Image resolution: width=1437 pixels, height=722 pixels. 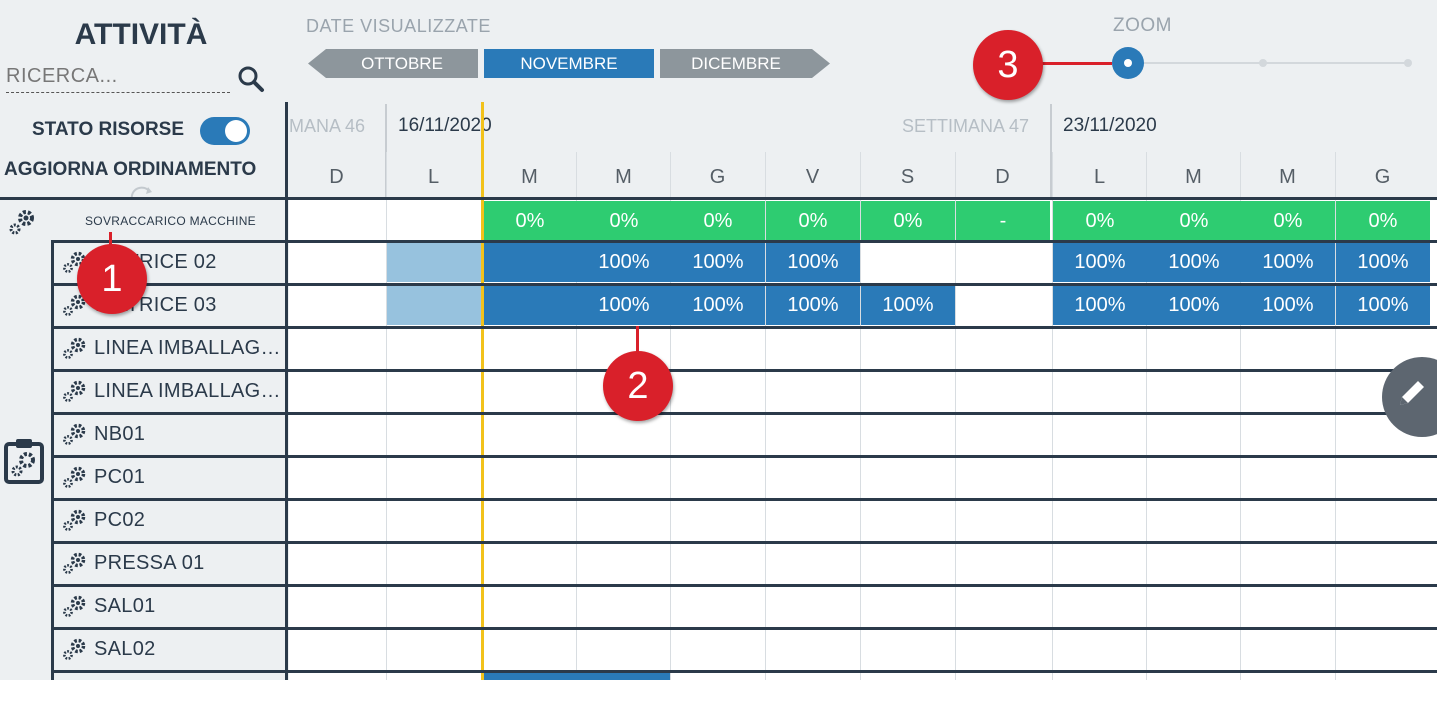 What do you see at coordinates (1409, 397) in the screenshot?
I see `edit-button` at bounding box center [1409, 397].